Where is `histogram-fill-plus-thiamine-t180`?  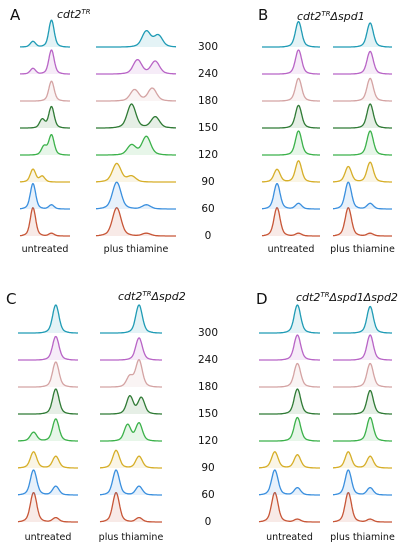
histogram-fill-plus-thiamine-t180 is located at coordinates (362, 89).